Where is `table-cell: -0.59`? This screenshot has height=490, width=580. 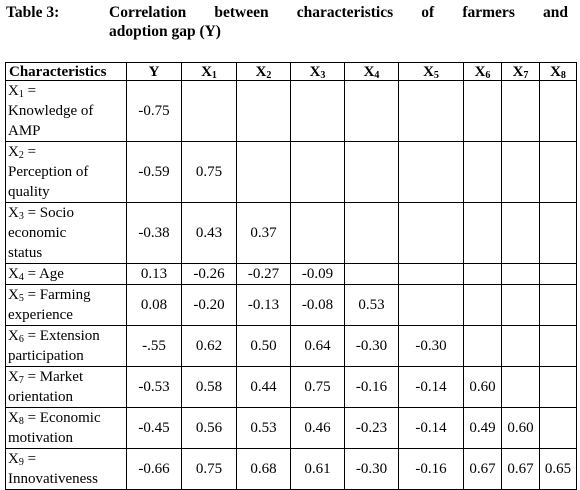
table-cell: -0.59 is located at coordinates (154, 172).